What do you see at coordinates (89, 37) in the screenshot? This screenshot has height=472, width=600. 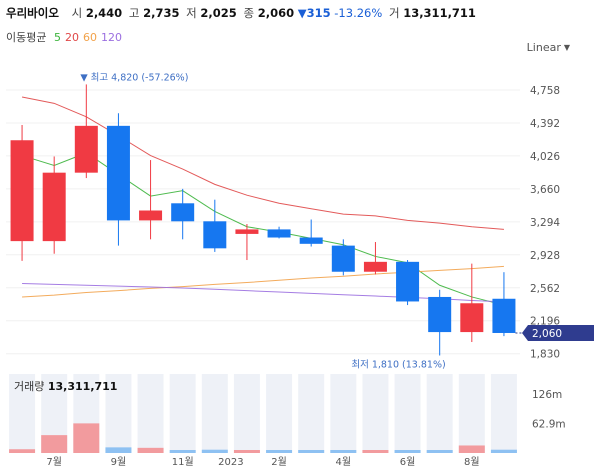 I see `ma-legend-60: 60` at bounding box center [89, 37].